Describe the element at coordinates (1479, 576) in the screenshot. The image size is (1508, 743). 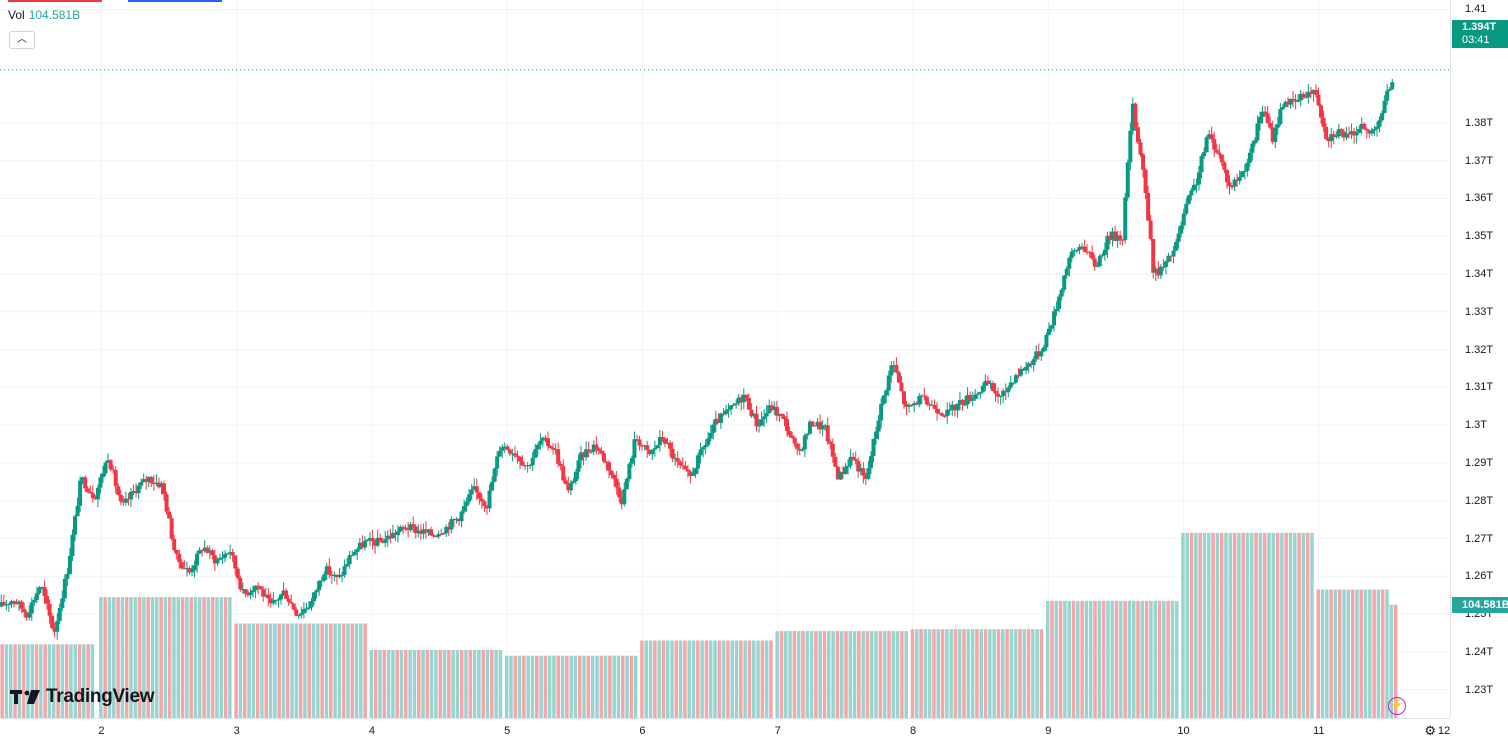
I see `price-tick-label: 1.26T` at that location.